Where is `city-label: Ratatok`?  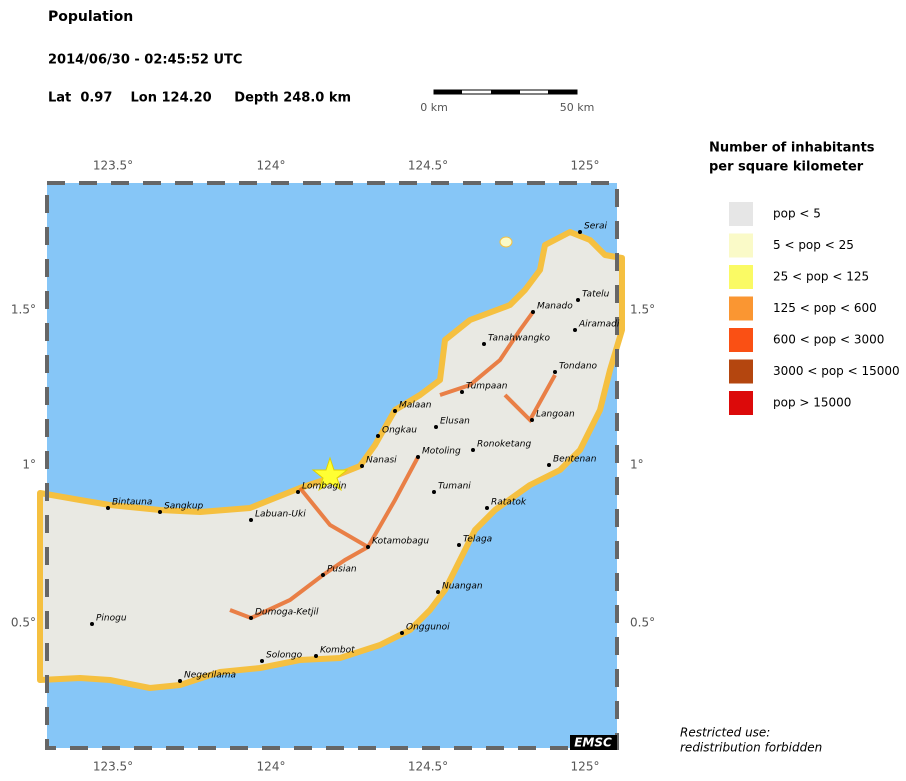
city-label: Ratatok is located at coordinates (509, 503).